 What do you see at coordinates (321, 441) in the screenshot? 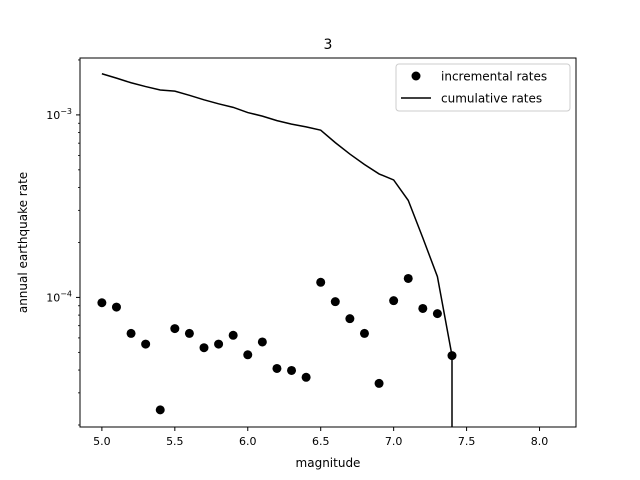
I see `x-tick-label: 6.5` at bounding box center [321, 441].